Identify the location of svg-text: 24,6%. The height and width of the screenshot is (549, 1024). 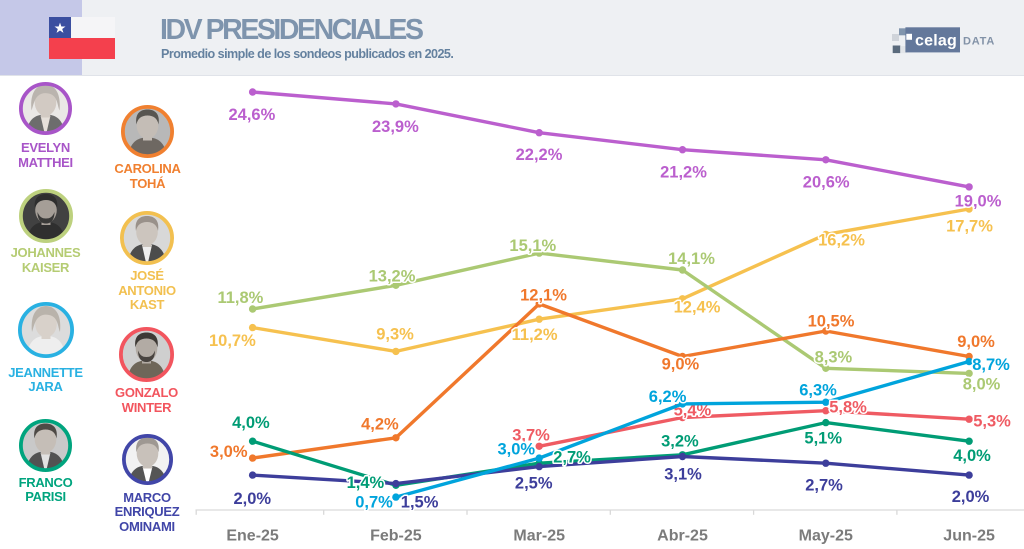
(252, 115).